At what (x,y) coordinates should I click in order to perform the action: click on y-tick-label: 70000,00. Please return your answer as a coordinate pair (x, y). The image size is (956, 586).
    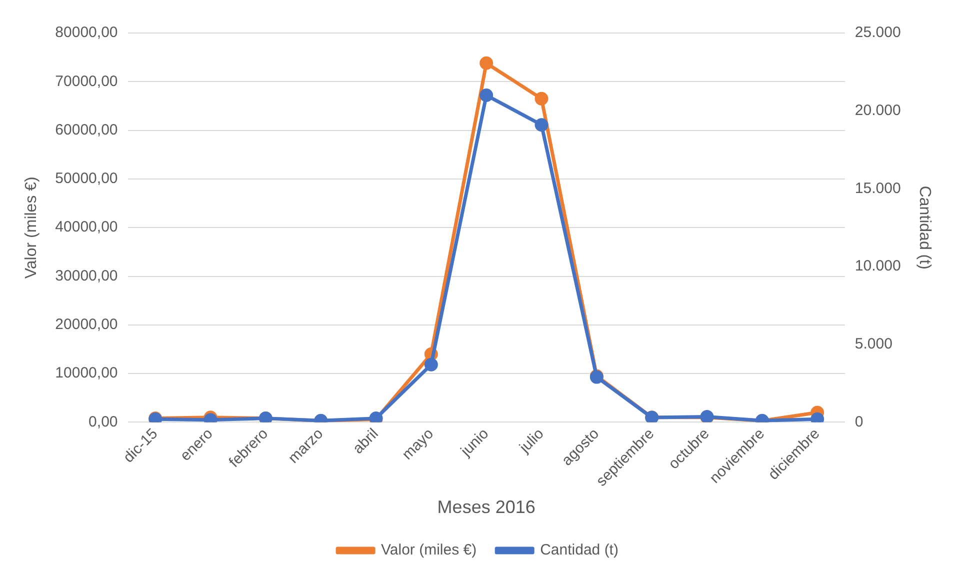
    Looking at the image, I should click on (86, 81).